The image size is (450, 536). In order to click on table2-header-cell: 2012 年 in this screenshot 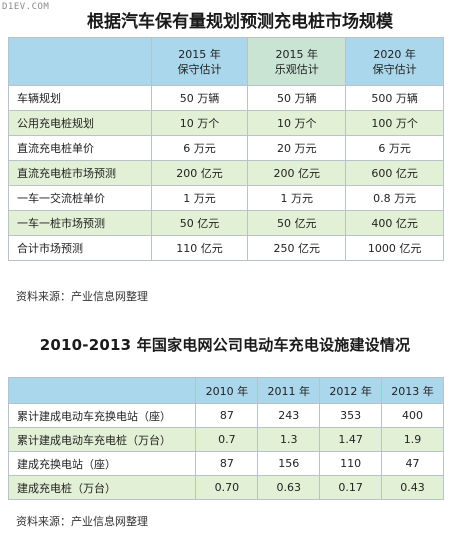, I will do `click(351, 390)`.